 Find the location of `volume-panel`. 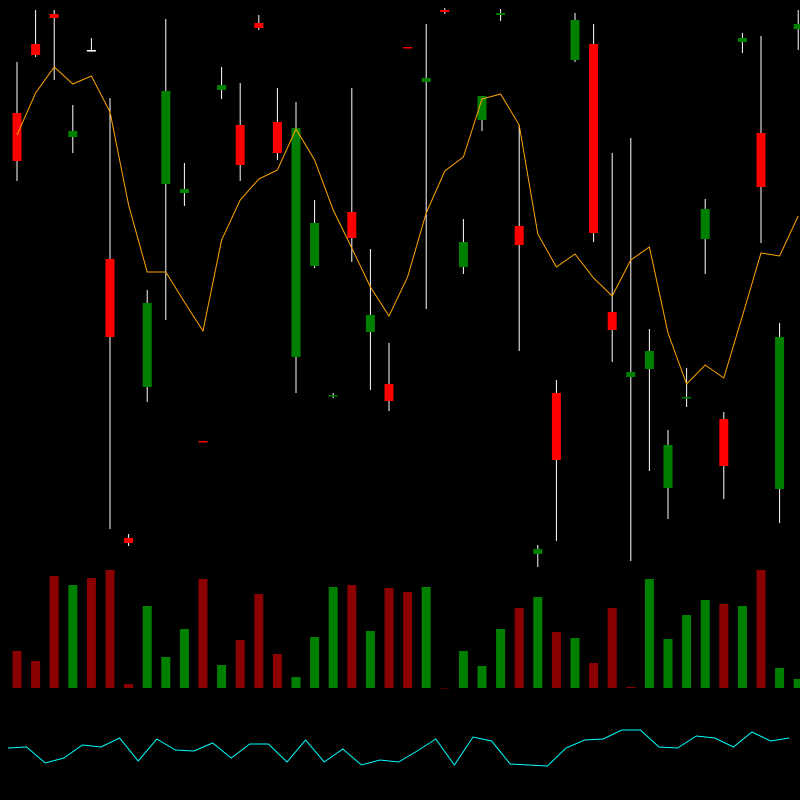

volume-panel is located at coordinates (406, 629).